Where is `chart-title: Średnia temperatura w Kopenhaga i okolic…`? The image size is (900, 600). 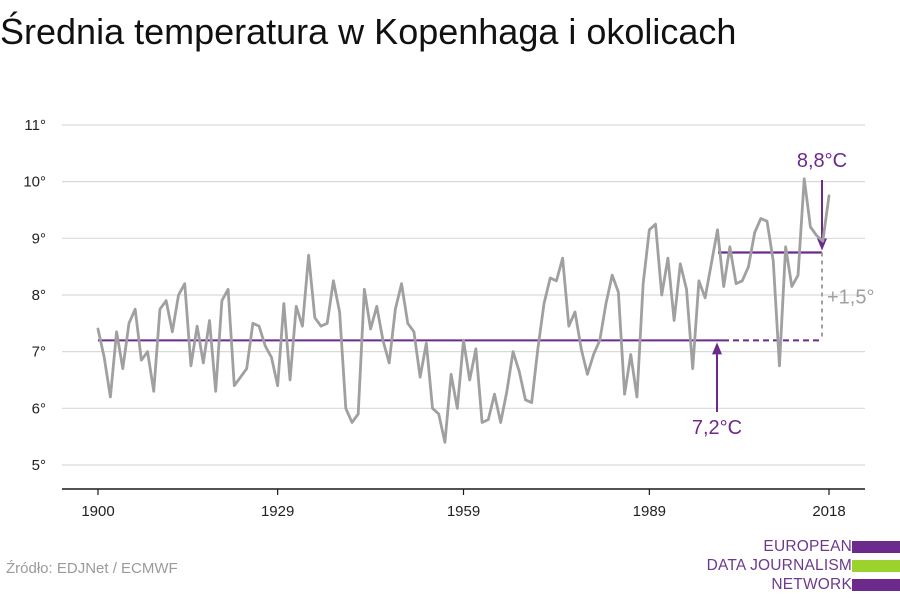
chart-title: Średnia temperatura w Kopenhaga i okolic… is located at coordinates (368, 31).